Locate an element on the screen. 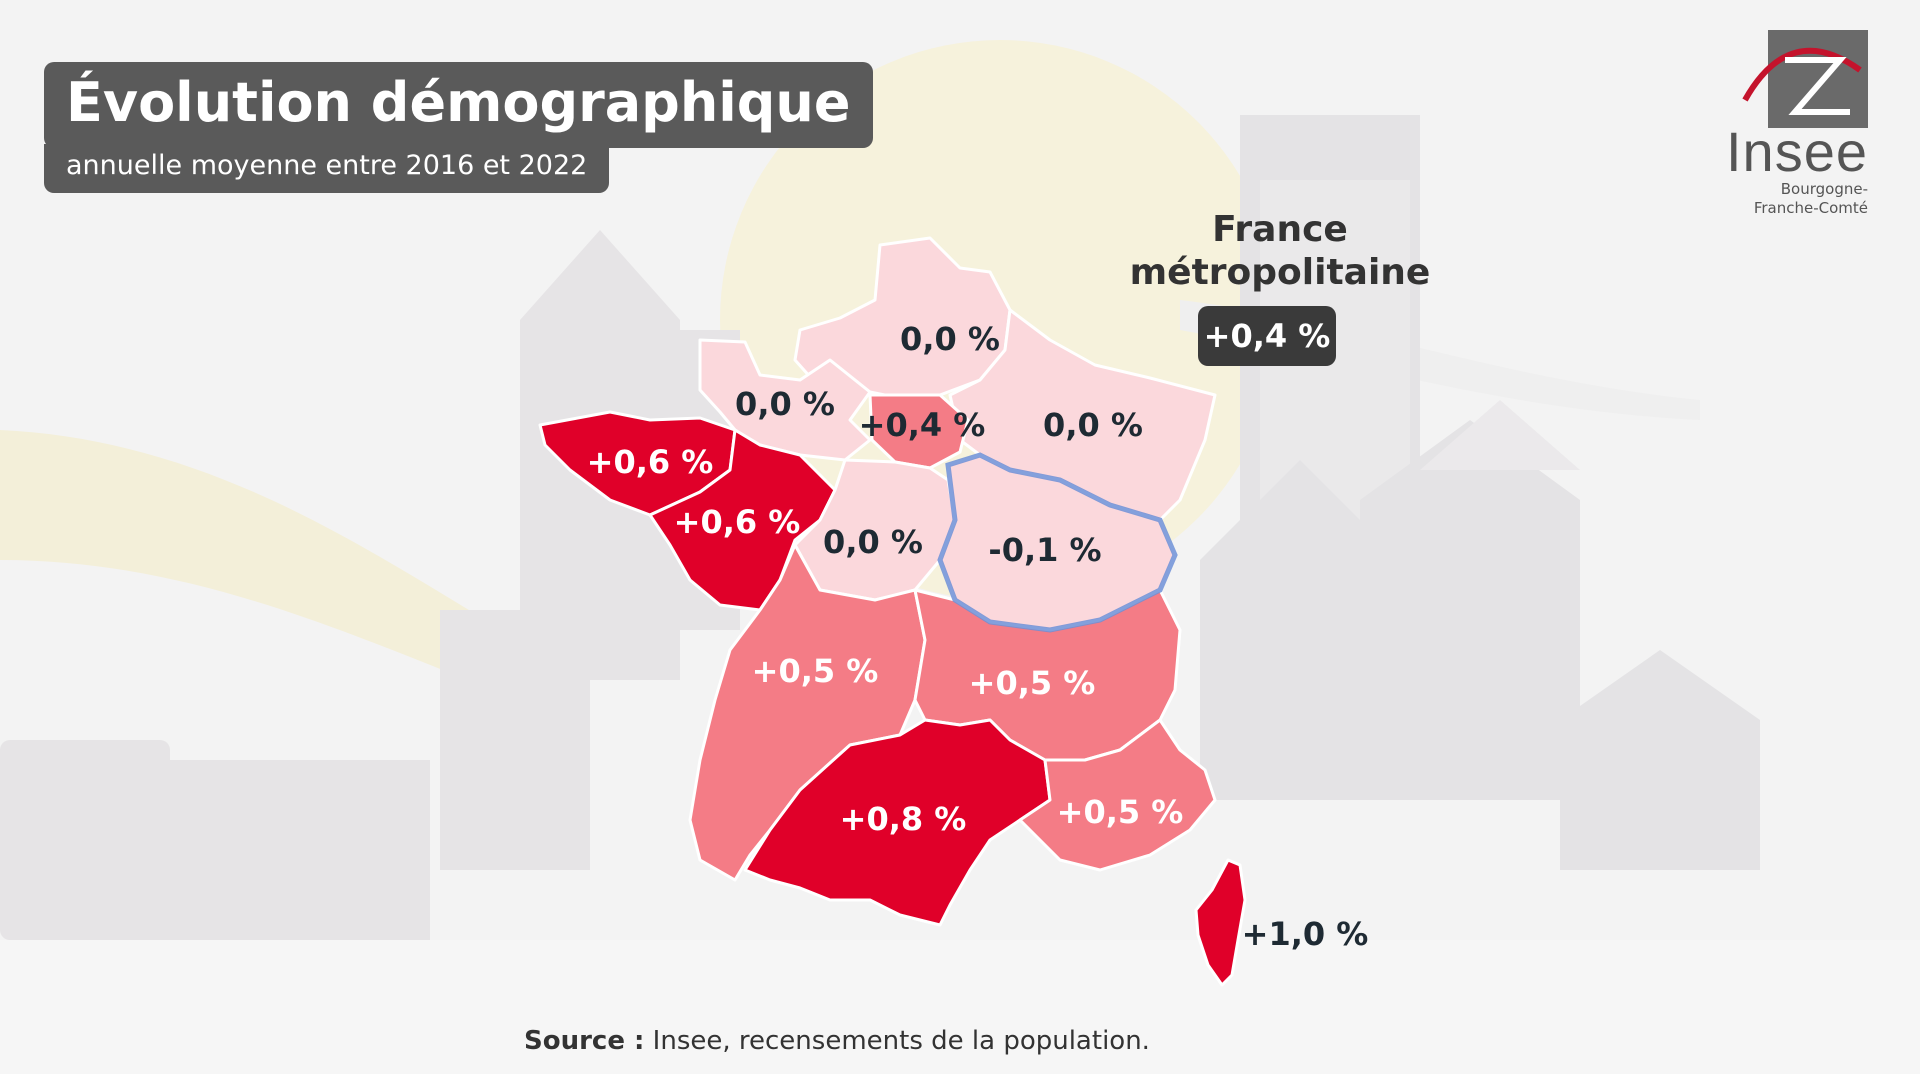  national-label-line1: France is located at coordinates (1280, 229).